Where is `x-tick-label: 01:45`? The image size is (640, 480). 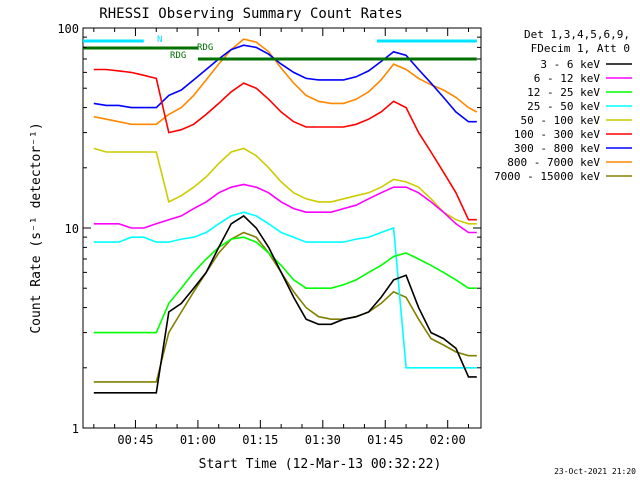 x-tick-label: 01:45 is located at coordinates (385, 440).